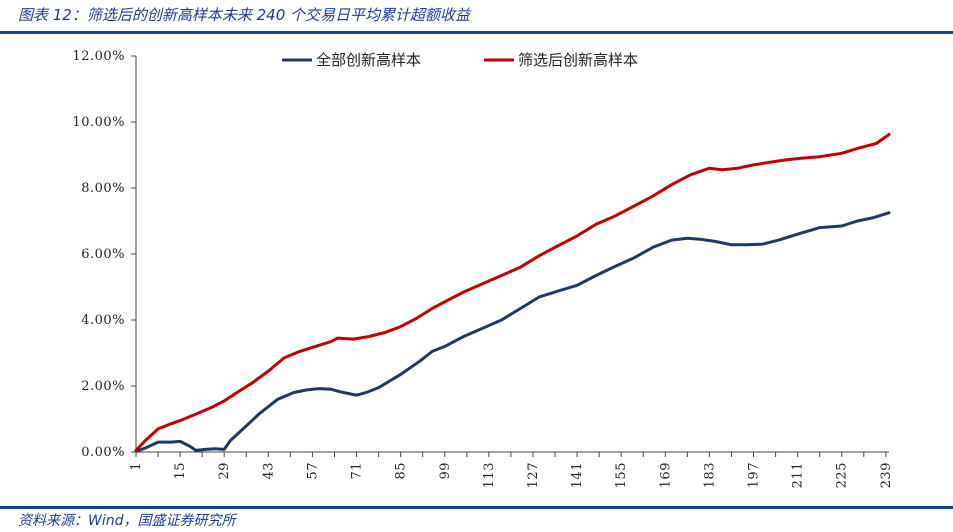  I want to click on legend-label-filtered-samples: 筛选后创新高样本, so click(578, 60).